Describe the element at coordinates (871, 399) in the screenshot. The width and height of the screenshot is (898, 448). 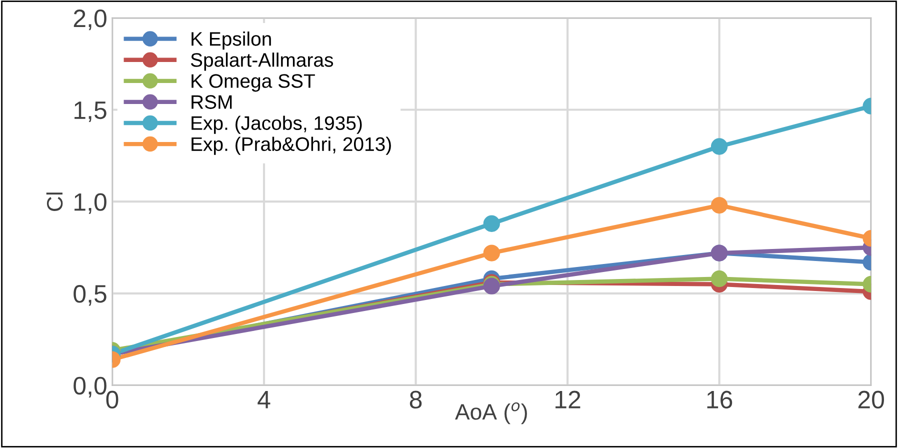
I see `x-tick-label: 20` at that location.